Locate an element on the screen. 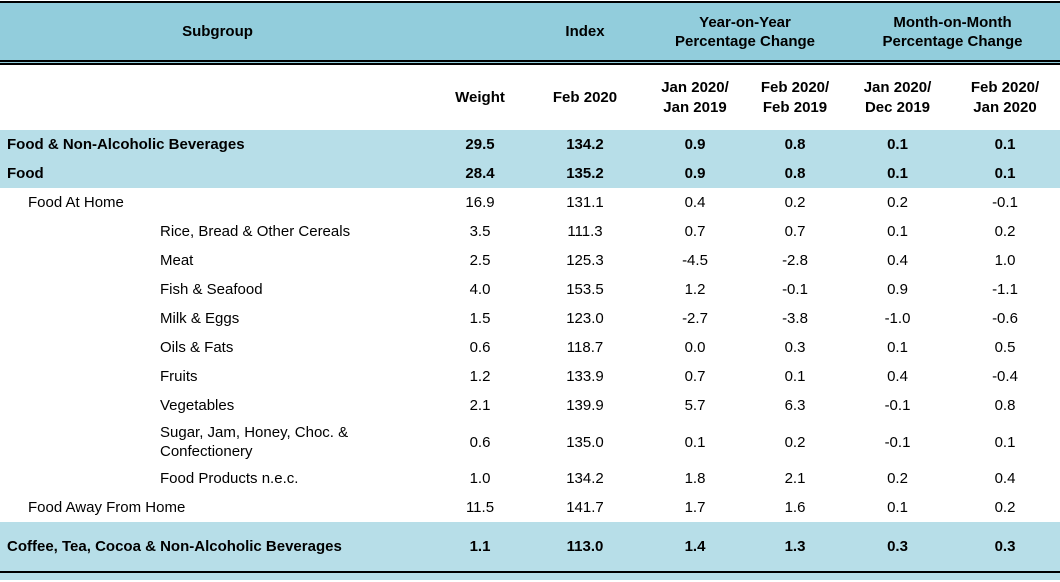 The image size is (1060, 582). yoy1-cell: 1.2 is located at coordinates (695, 289).